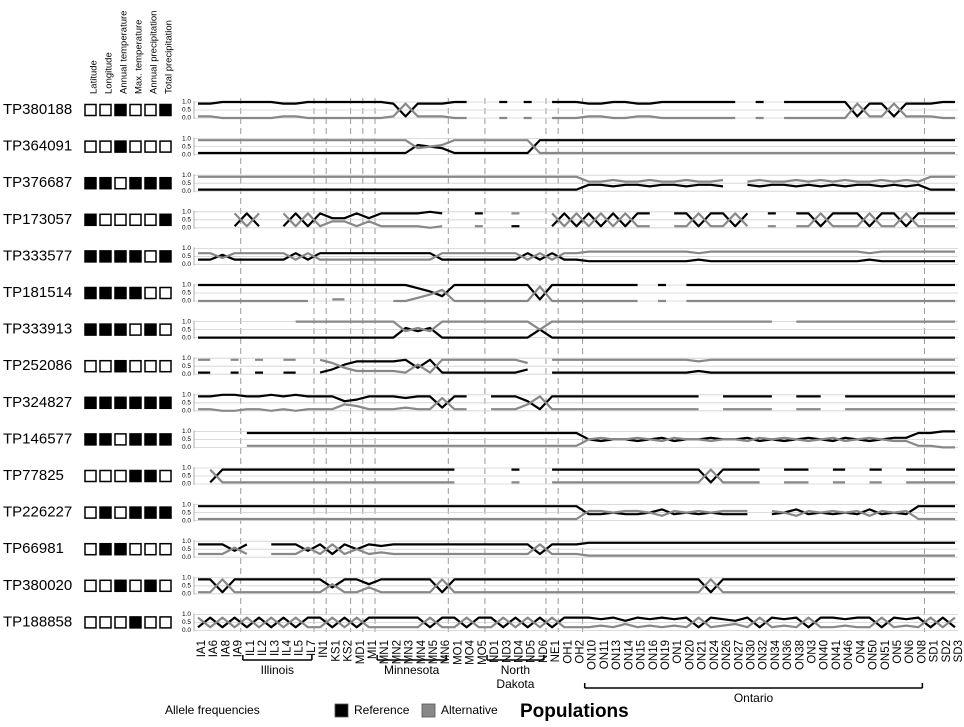 The image size is (964, 727). I want to click on snp-label: TP380020, so click(37, 585).